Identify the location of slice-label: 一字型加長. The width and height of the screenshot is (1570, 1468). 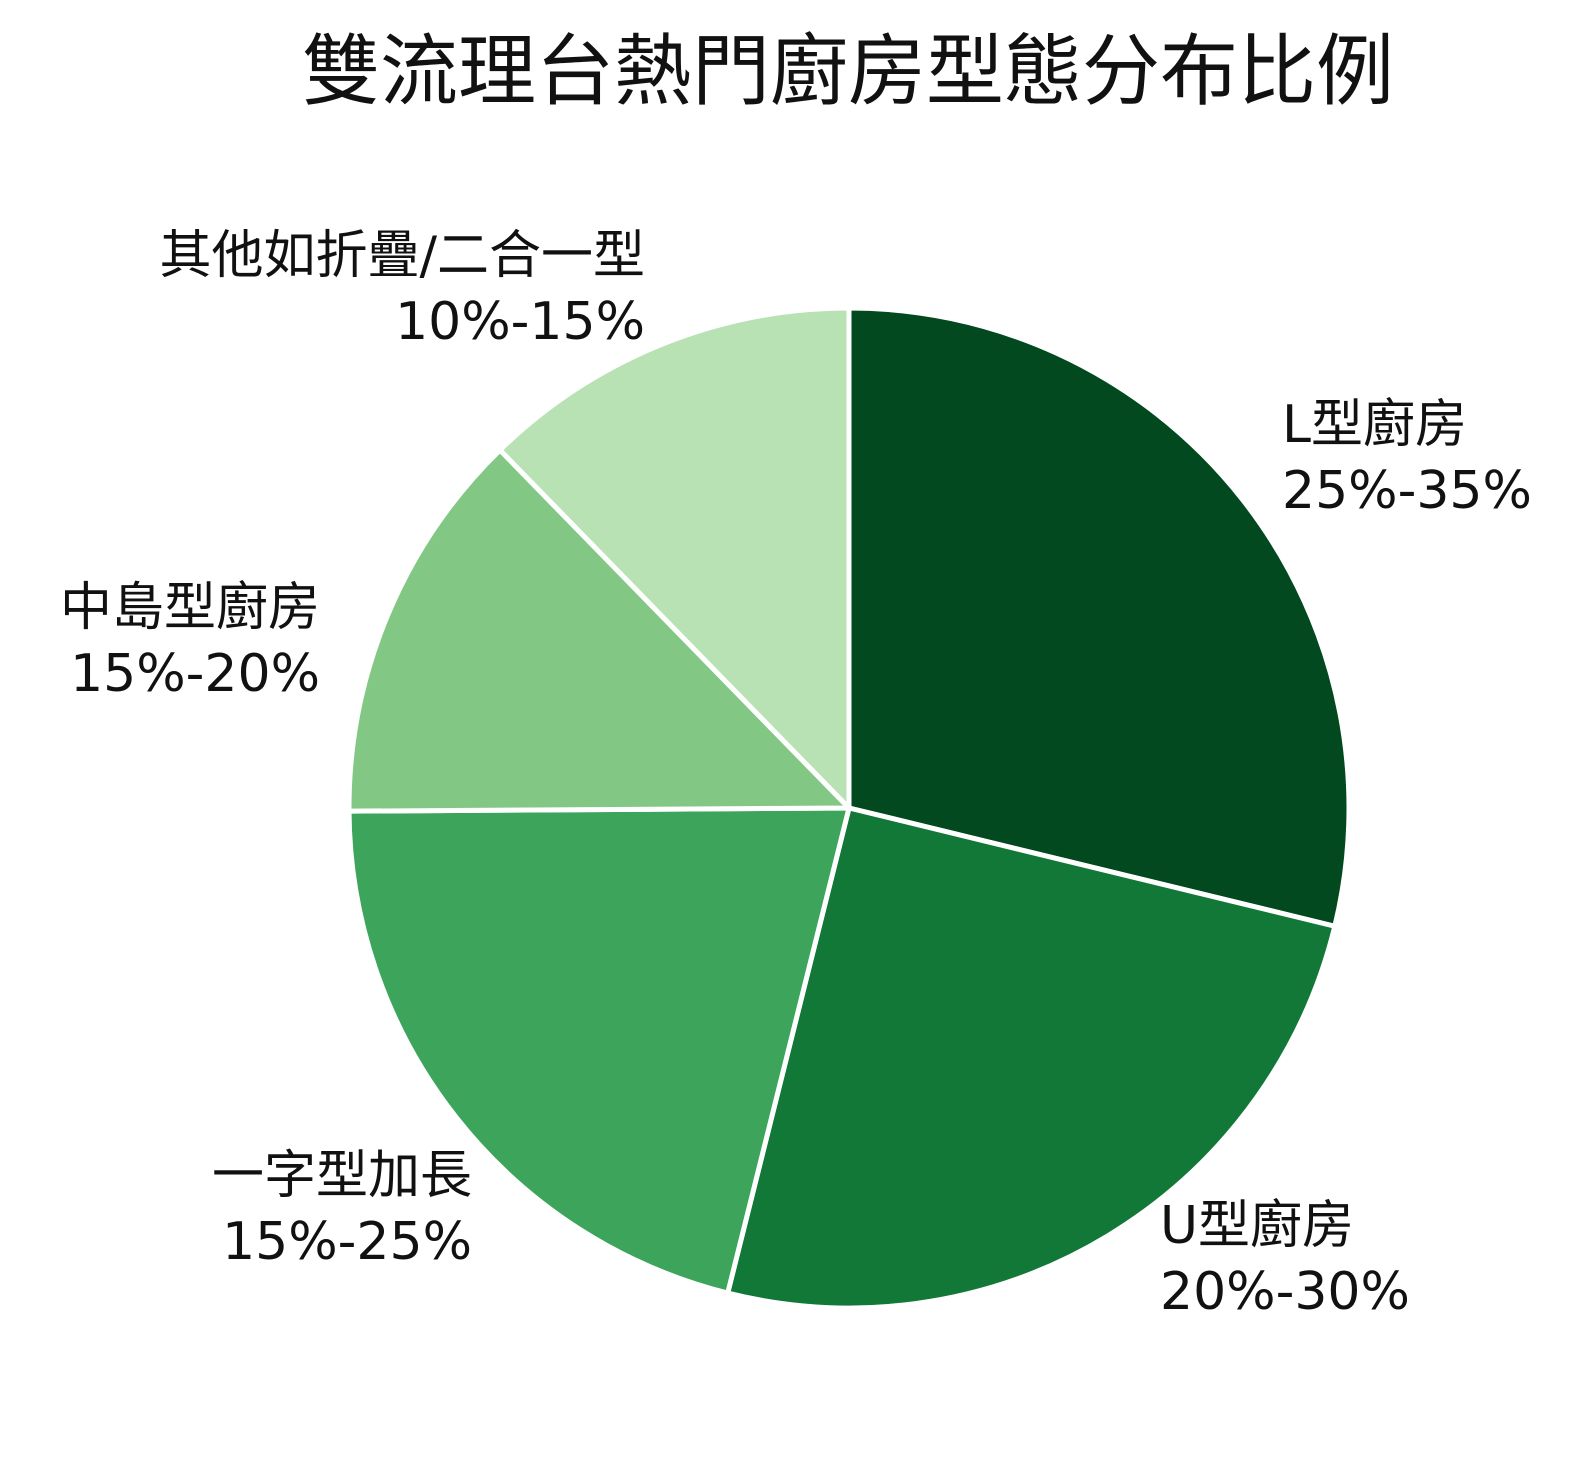
(342, 1176).